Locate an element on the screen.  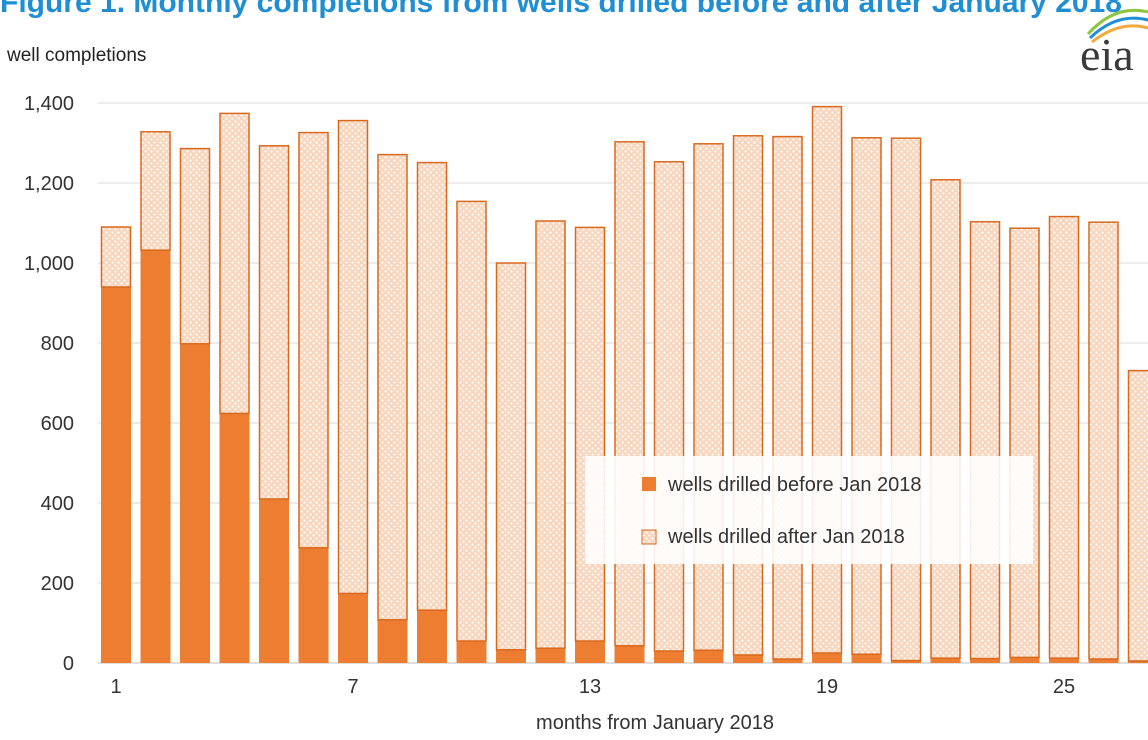
x-tick-labels: 1 7 13 19 25 is located at coordinates (592, 687).